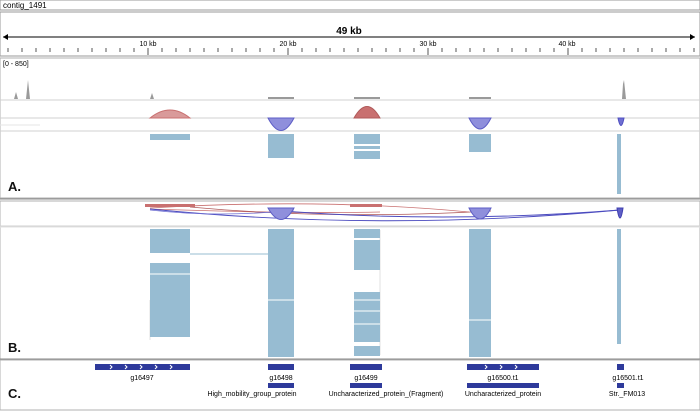 Image resolution: width=700 pixels, height=417 pixels. What do you see at coordinates (281, 367) in the screenshot?
I see `gene-model-g16498` at bounding box center [281, 367].